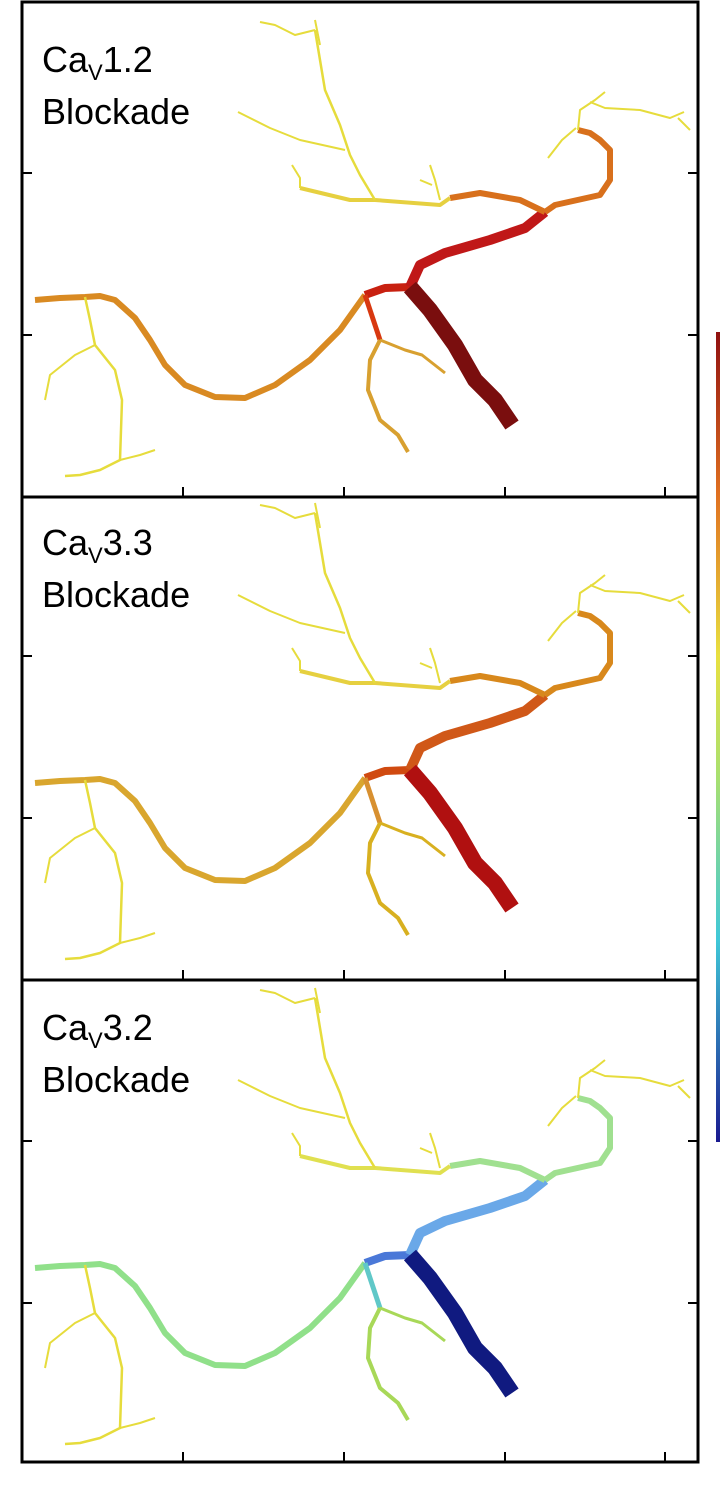 The width and height of the screenshot is (720, 1489). Describe the element at coordinates (128, 542) in the screenshot. I see `label-number: 3.3` at that location.